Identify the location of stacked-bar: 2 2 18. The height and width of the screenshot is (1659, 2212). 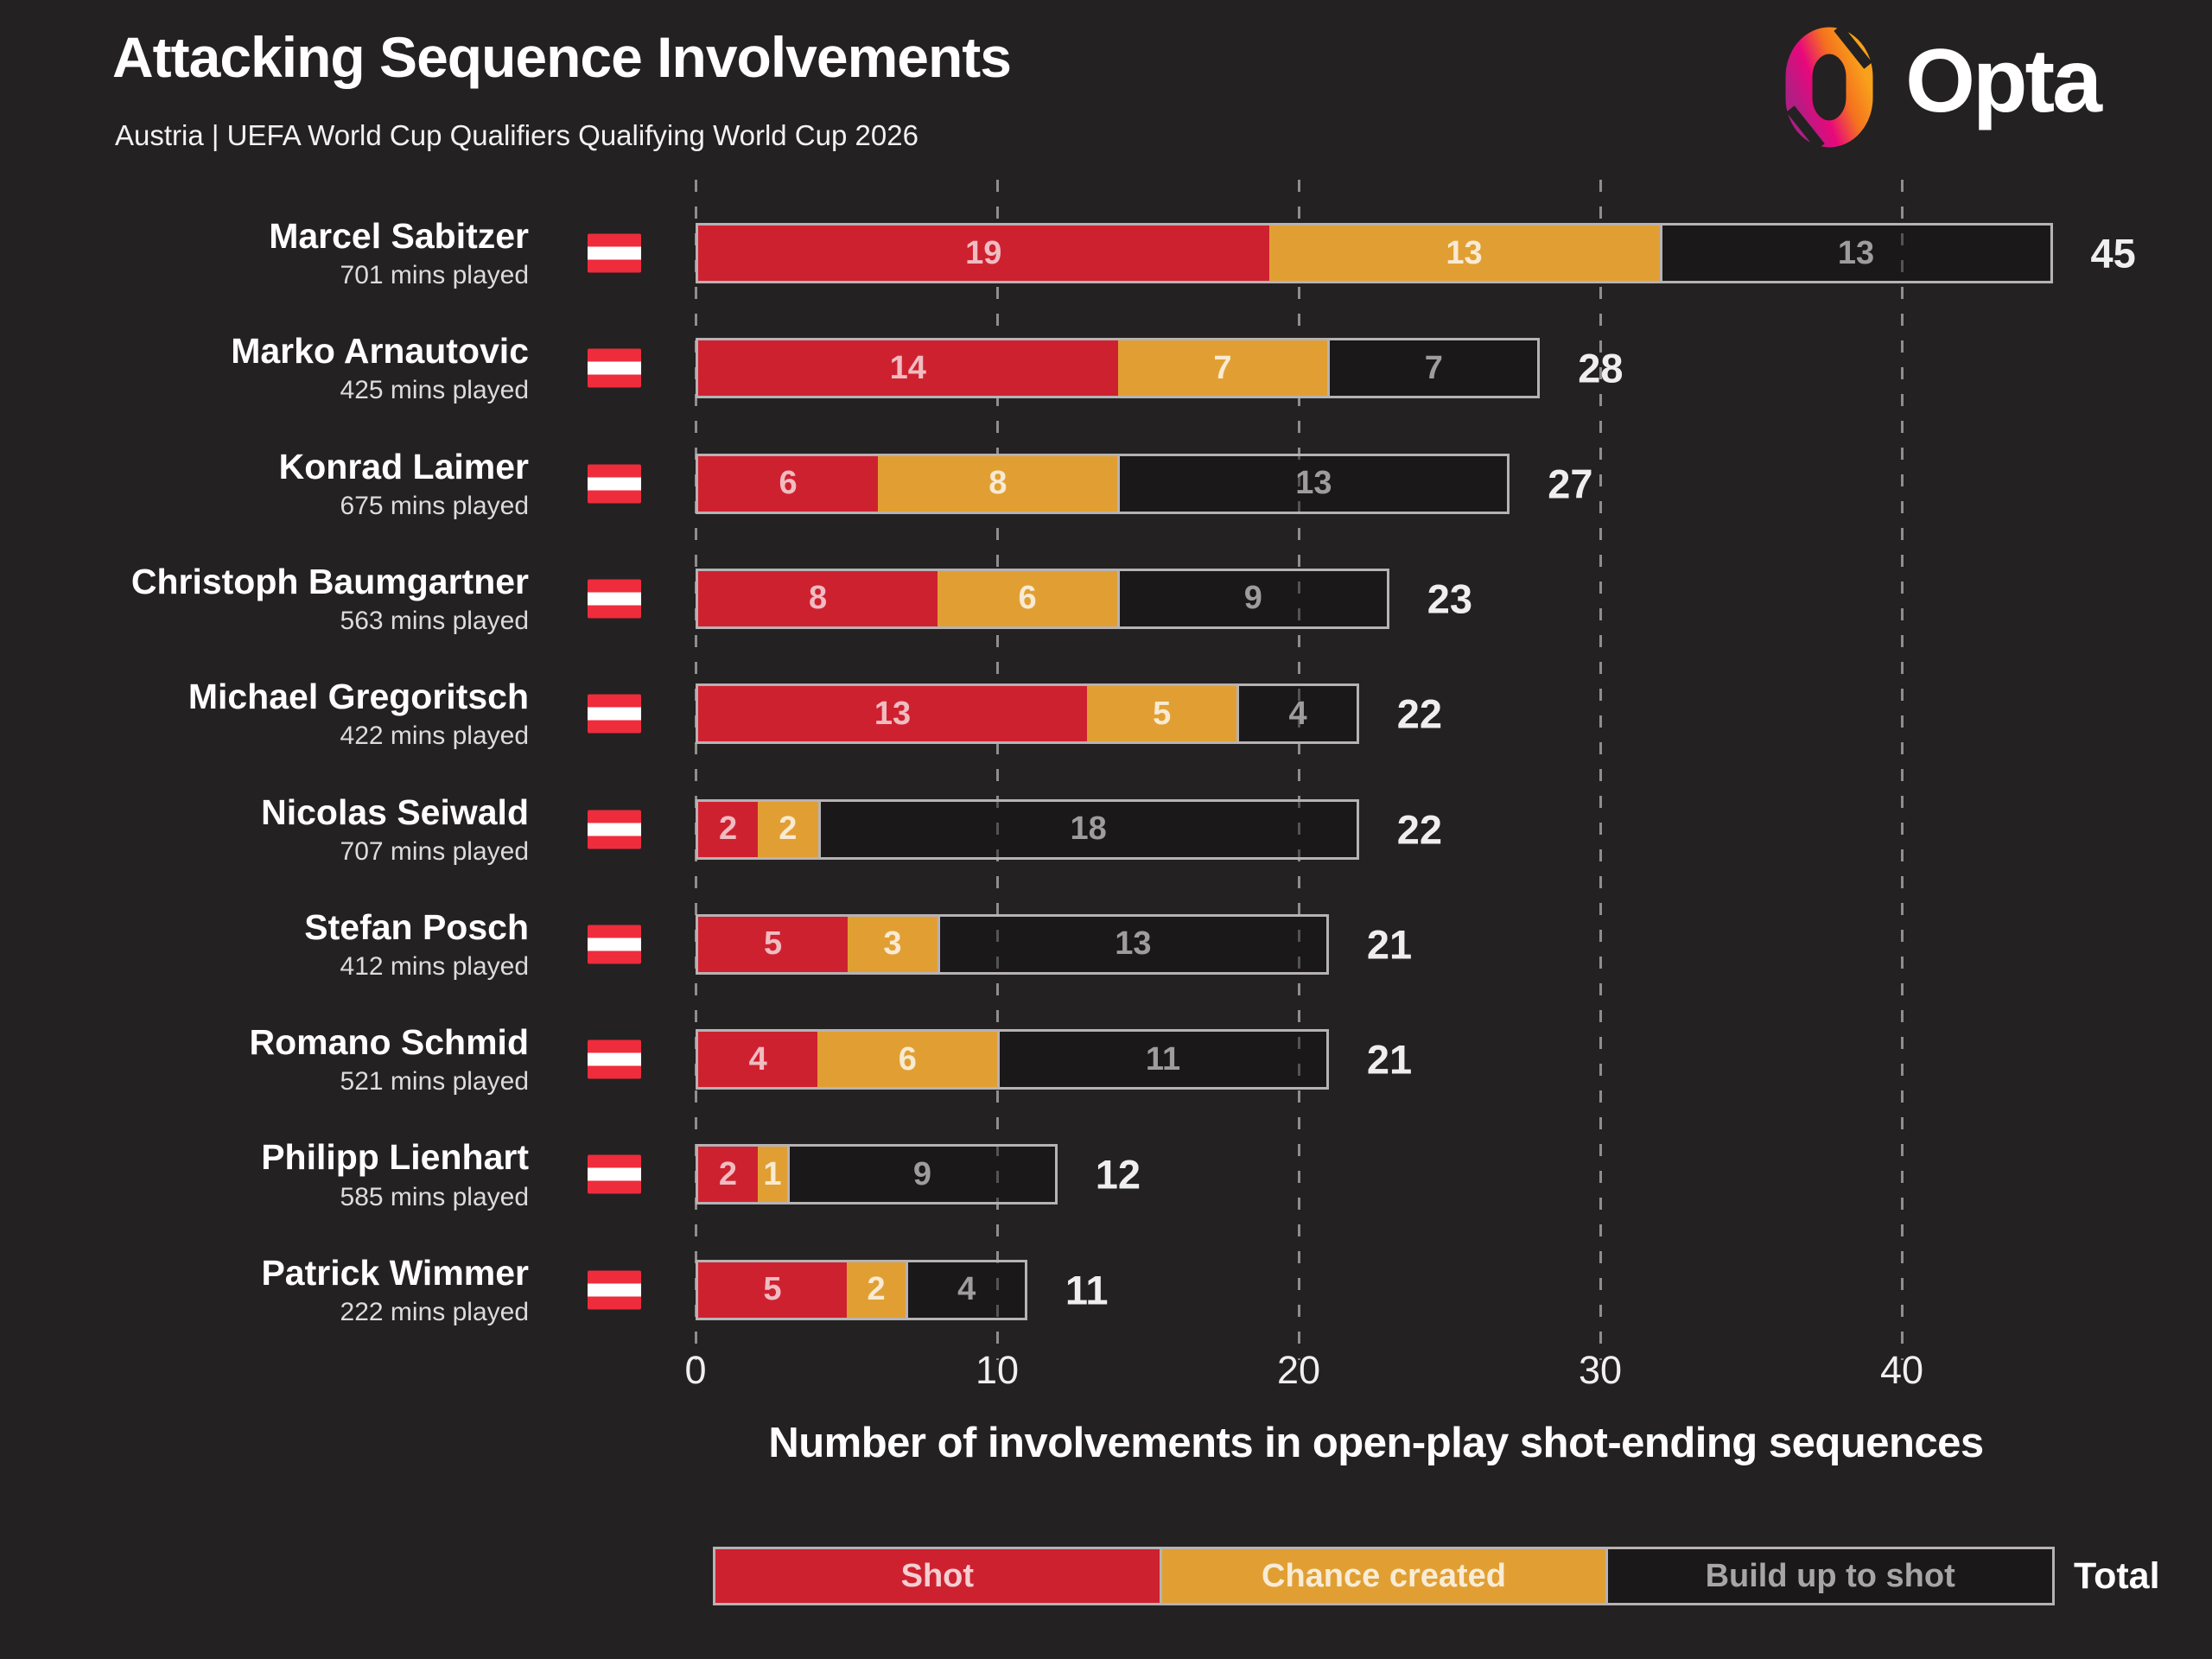
(1027, 829).